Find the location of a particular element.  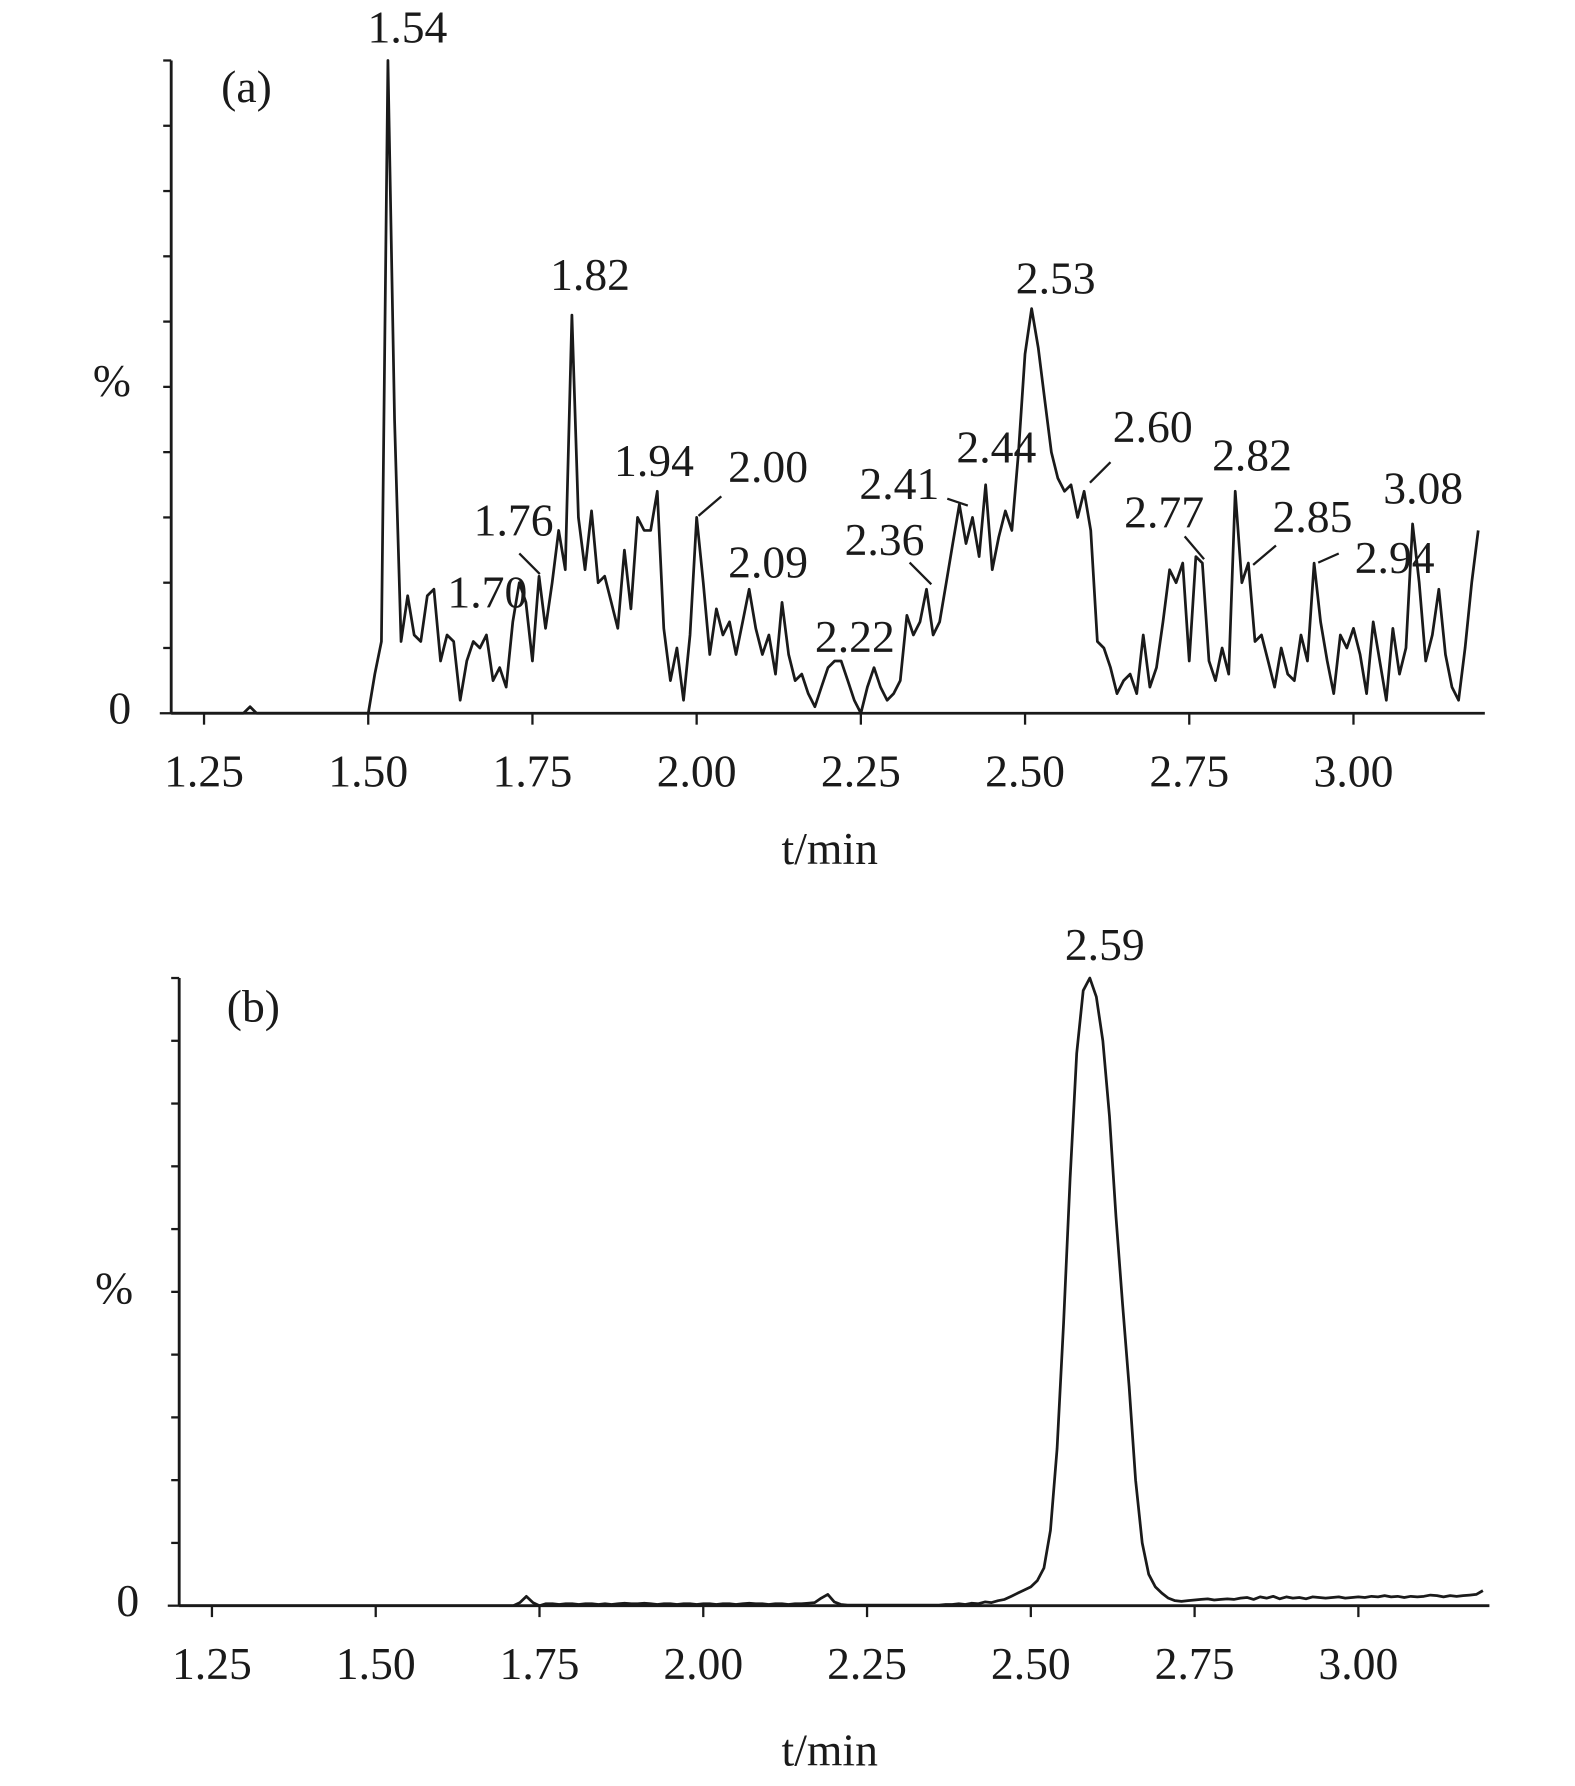

panel-label: (a) is located at coordinates (246, 86).